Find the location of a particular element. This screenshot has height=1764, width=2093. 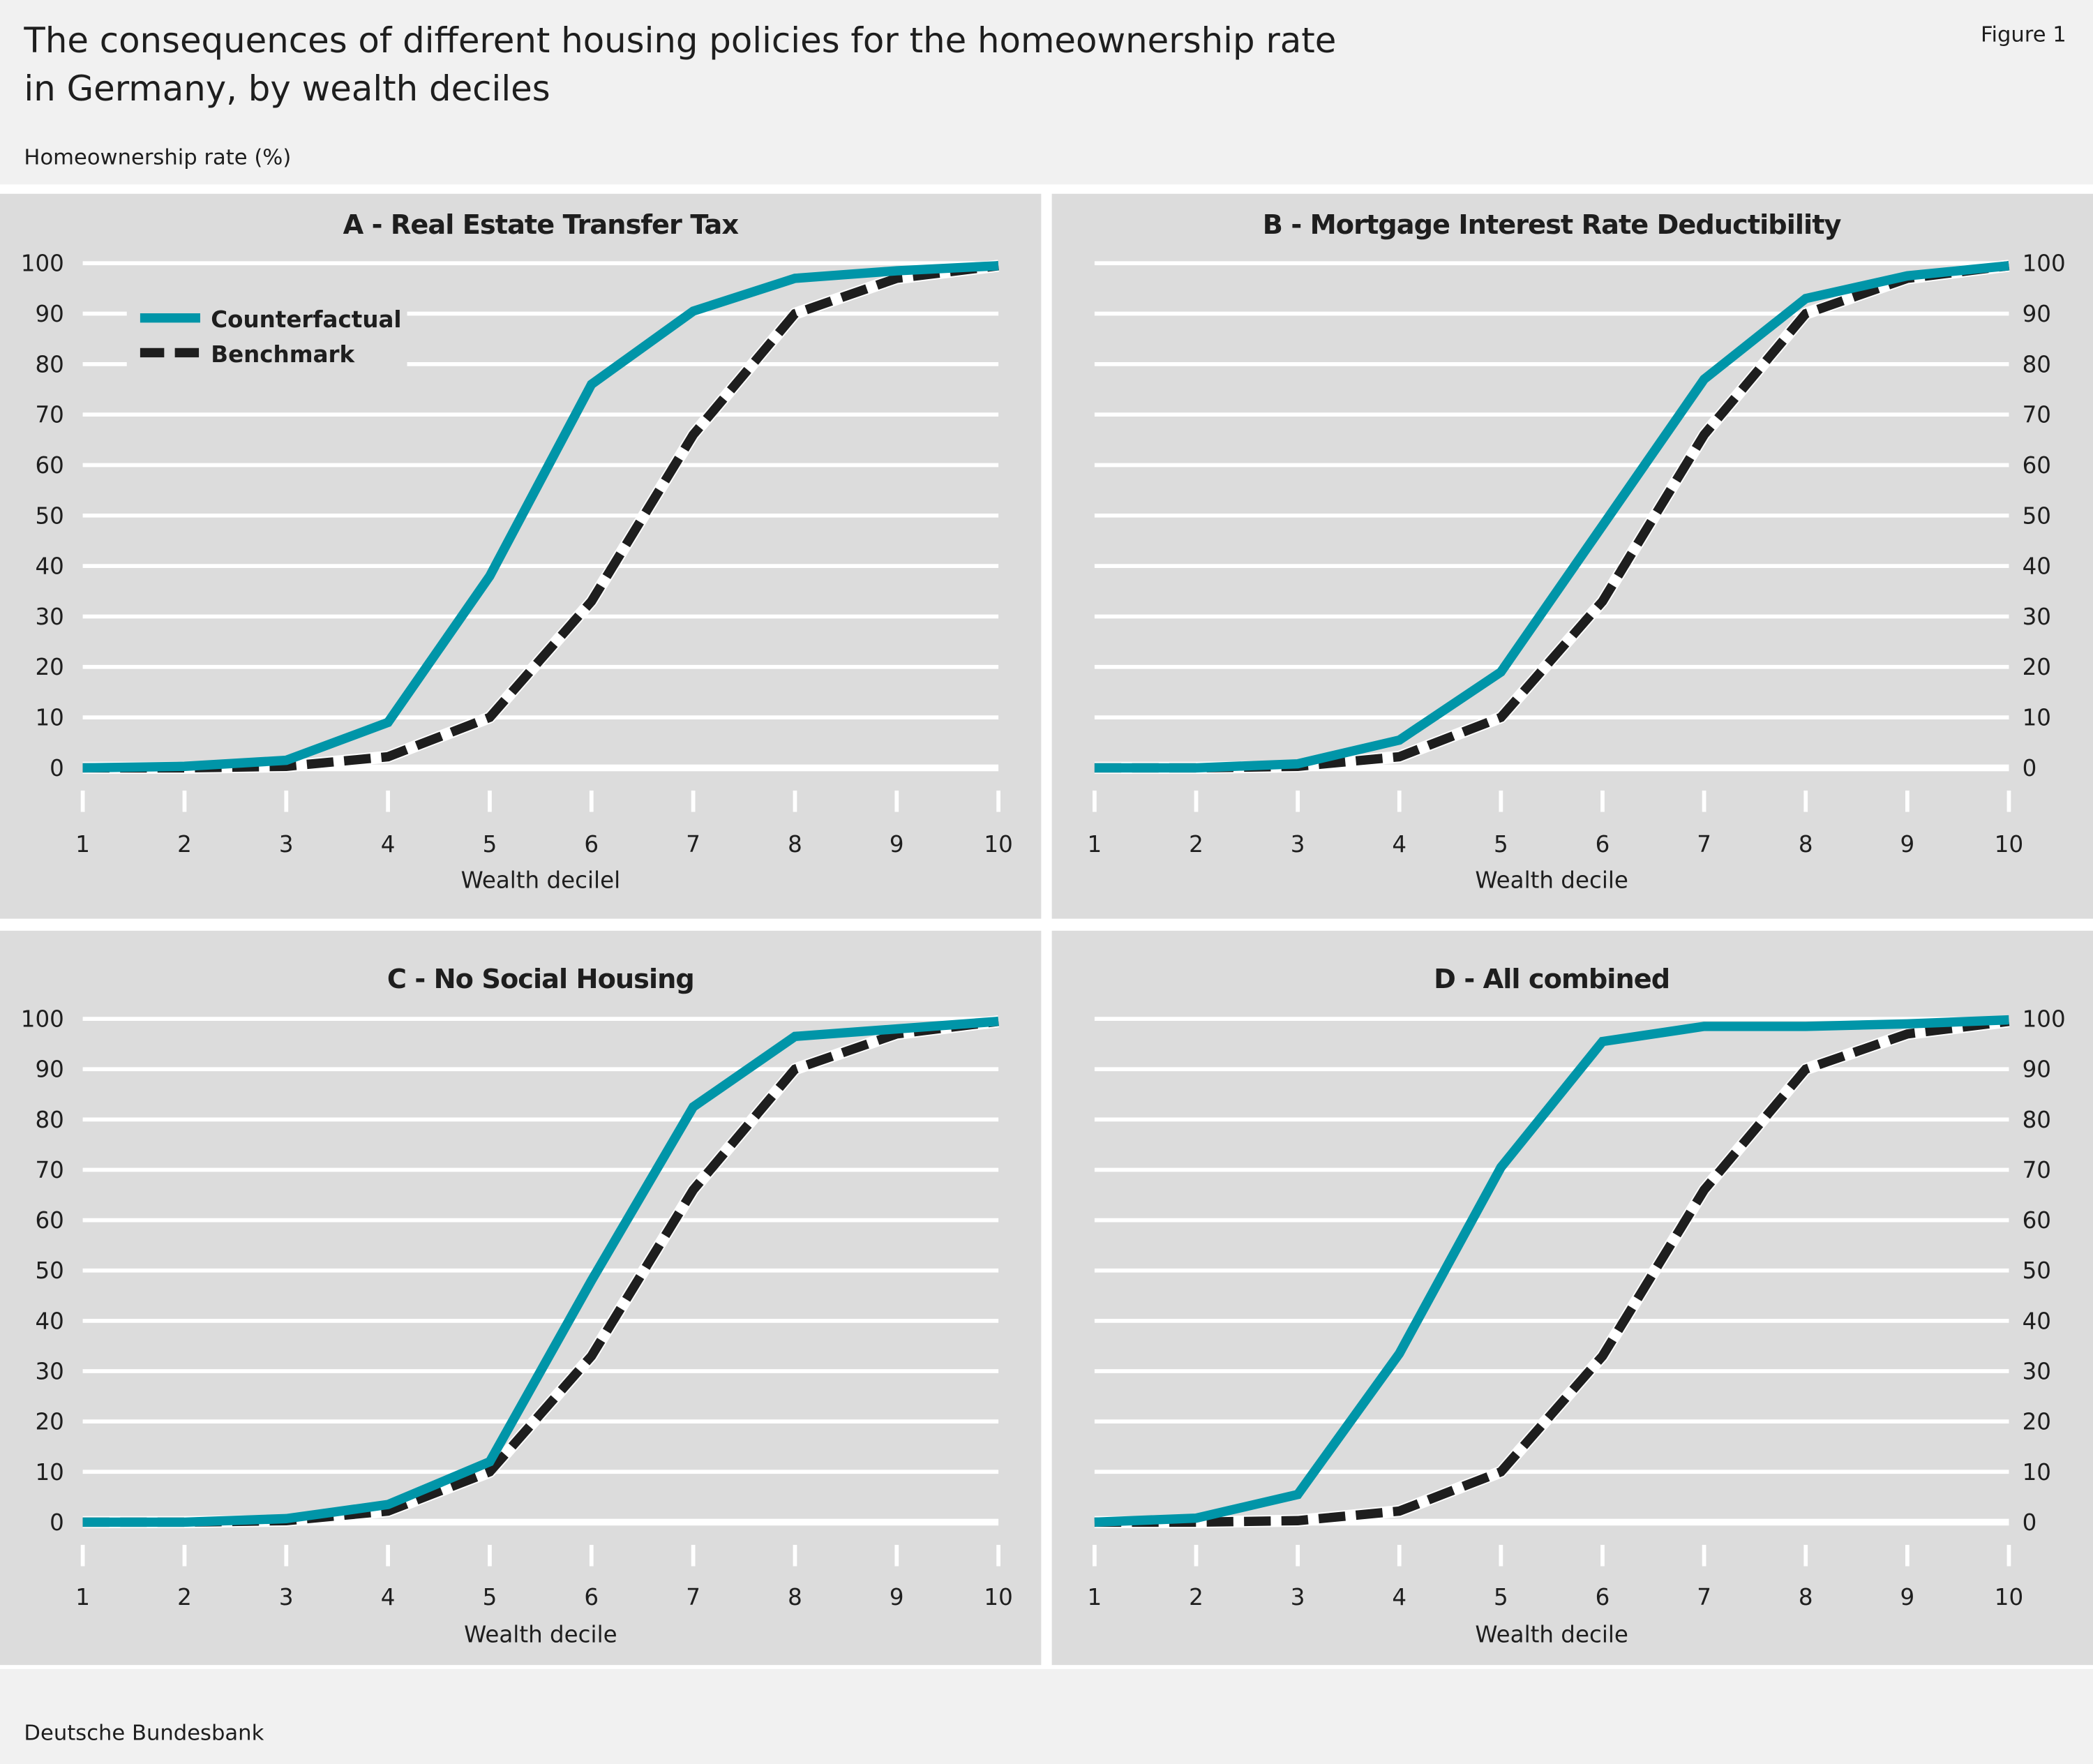

series-line-benchmark is located at coordinates (1552, 1272).